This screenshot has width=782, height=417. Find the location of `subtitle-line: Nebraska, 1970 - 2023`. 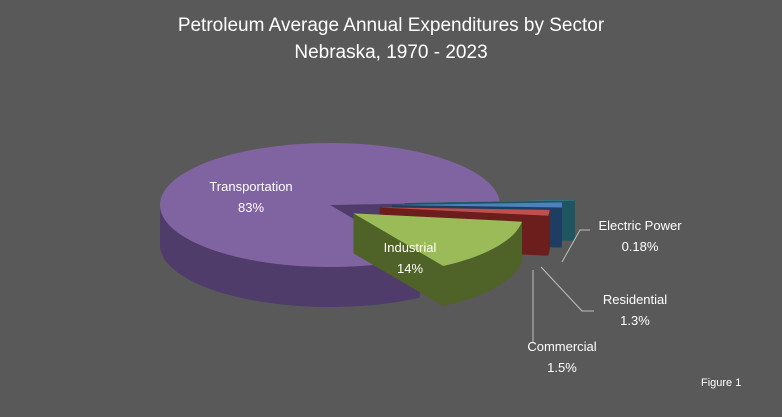

subtitle-line: Nebraska, 1970 - 2023 is located at coordinates (391, 52).